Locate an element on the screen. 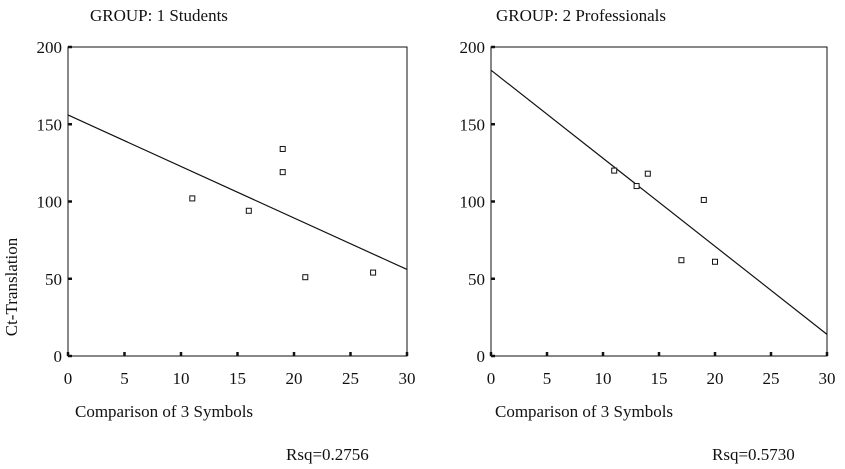  y-axis-label: Ct-Translation is located at coordinates (11, 286).